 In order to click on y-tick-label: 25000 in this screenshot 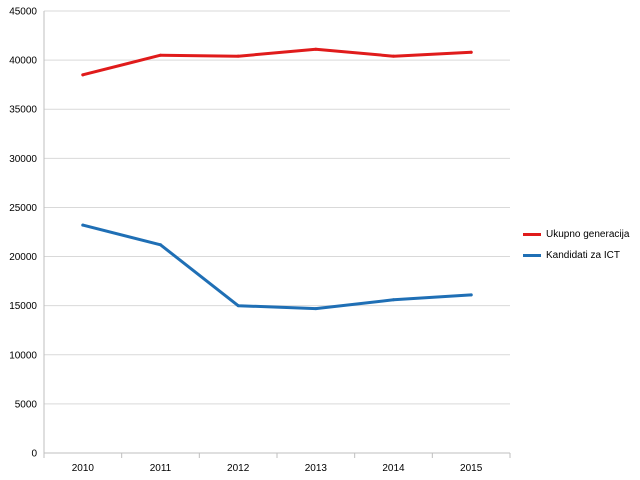, I will do `click(23, 208)`.